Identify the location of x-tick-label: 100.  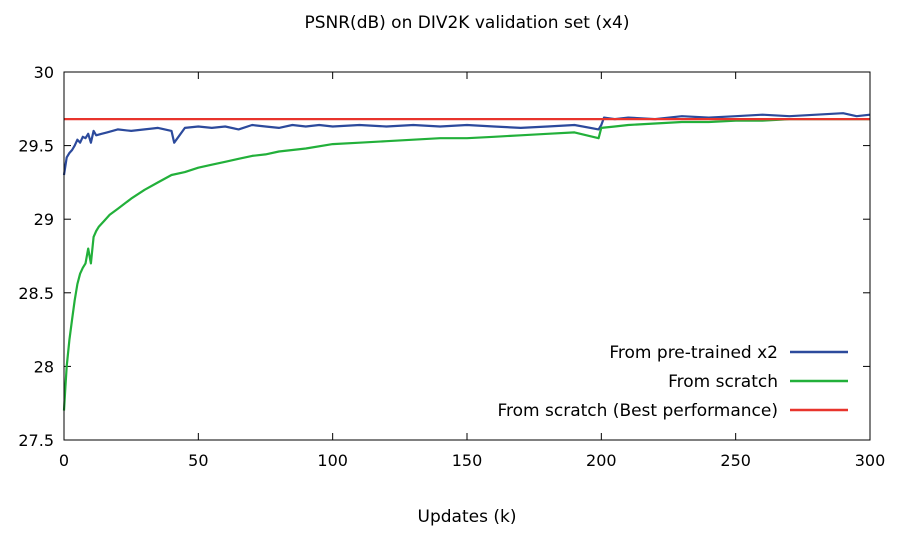
(332, 460).